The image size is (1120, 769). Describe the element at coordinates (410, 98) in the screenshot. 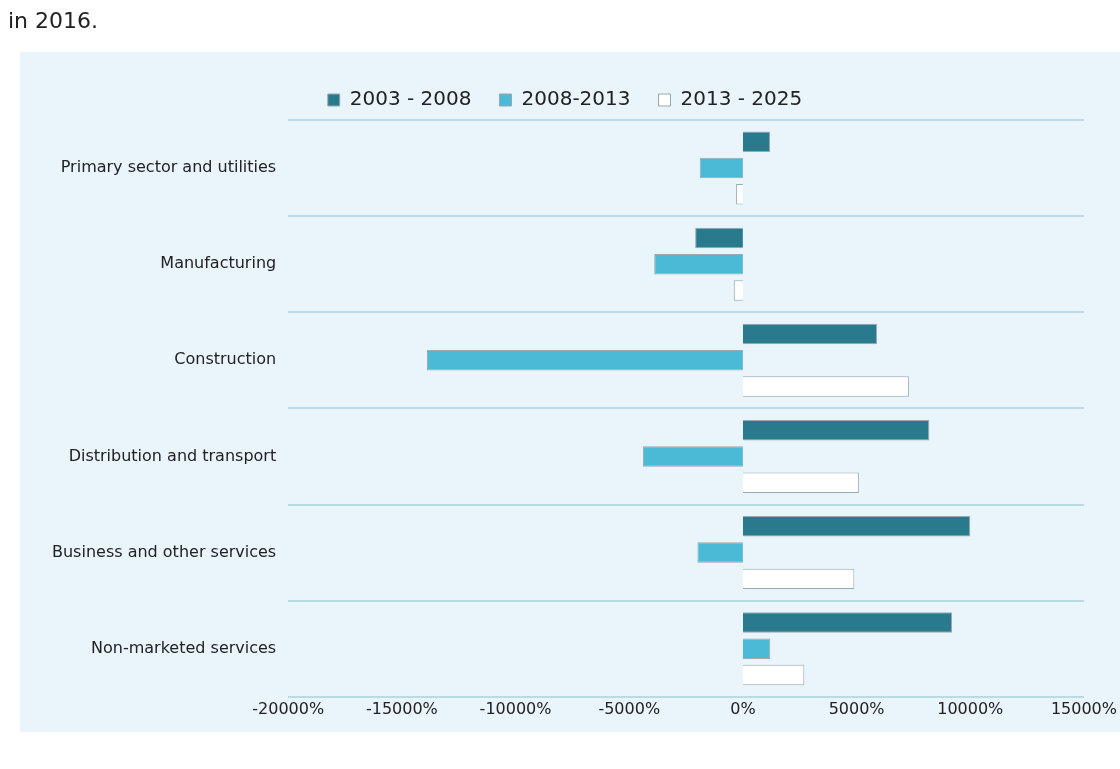

I see `legend-label: 2003 - 2008` at that location.